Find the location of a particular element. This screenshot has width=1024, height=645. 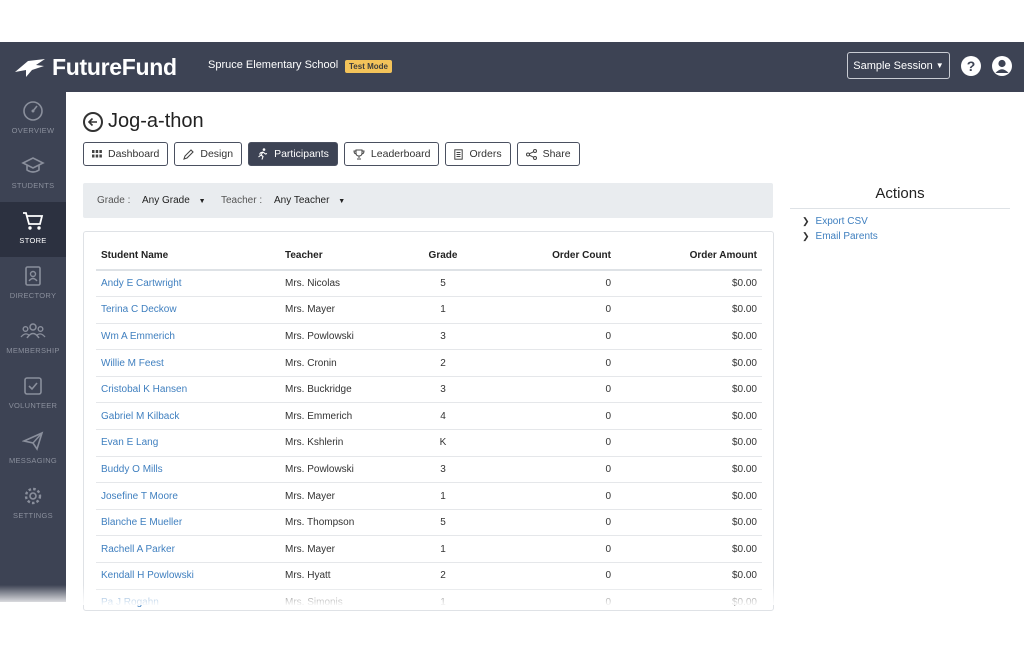

tab-dashboard: Dashboard is located at coordinates (126, 154).